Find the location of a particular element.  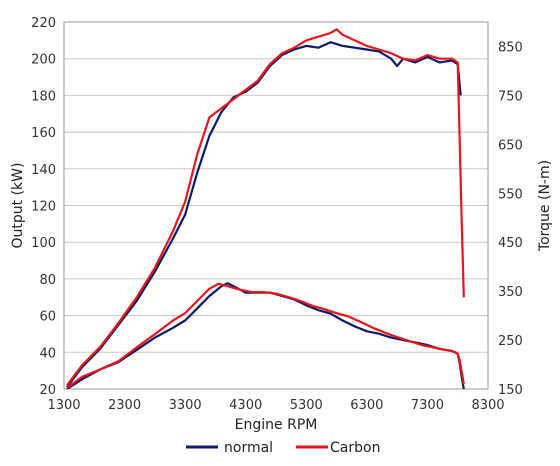

legend-label-carbon: Carbon is located at coordinates (355, 448).